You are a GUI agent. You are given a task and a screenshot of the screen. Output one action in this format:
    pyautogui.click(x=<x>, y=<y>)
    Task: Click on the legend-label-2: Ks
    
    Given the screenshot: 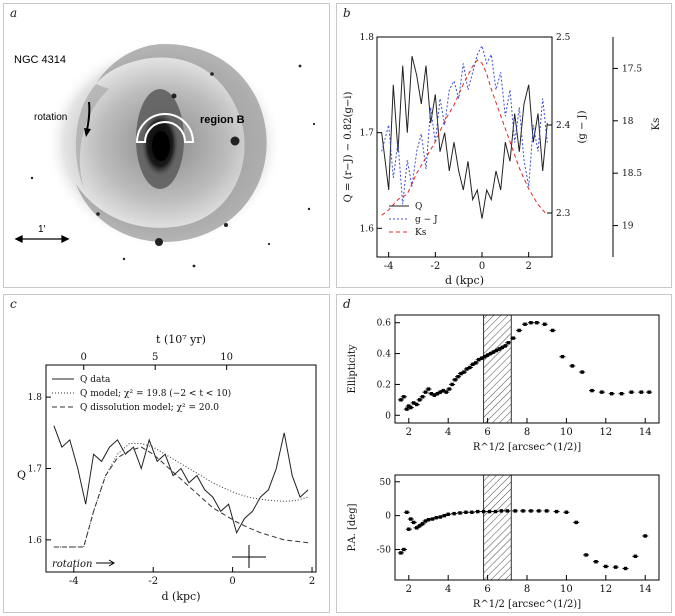 What is the action you would take?
    pyautogui.click(x=421, y=233)
    